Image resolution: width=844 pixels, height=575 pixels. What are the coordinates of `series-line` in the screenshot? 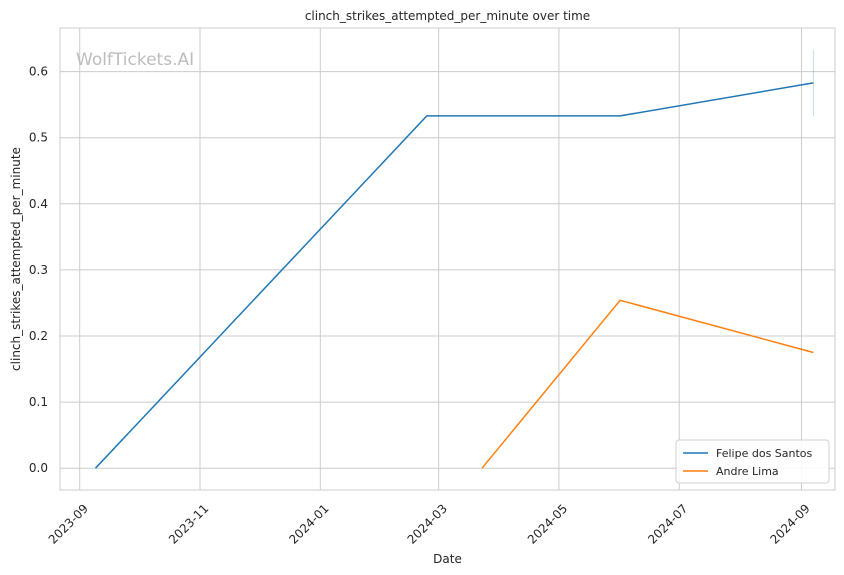 It's located at (647, 384).